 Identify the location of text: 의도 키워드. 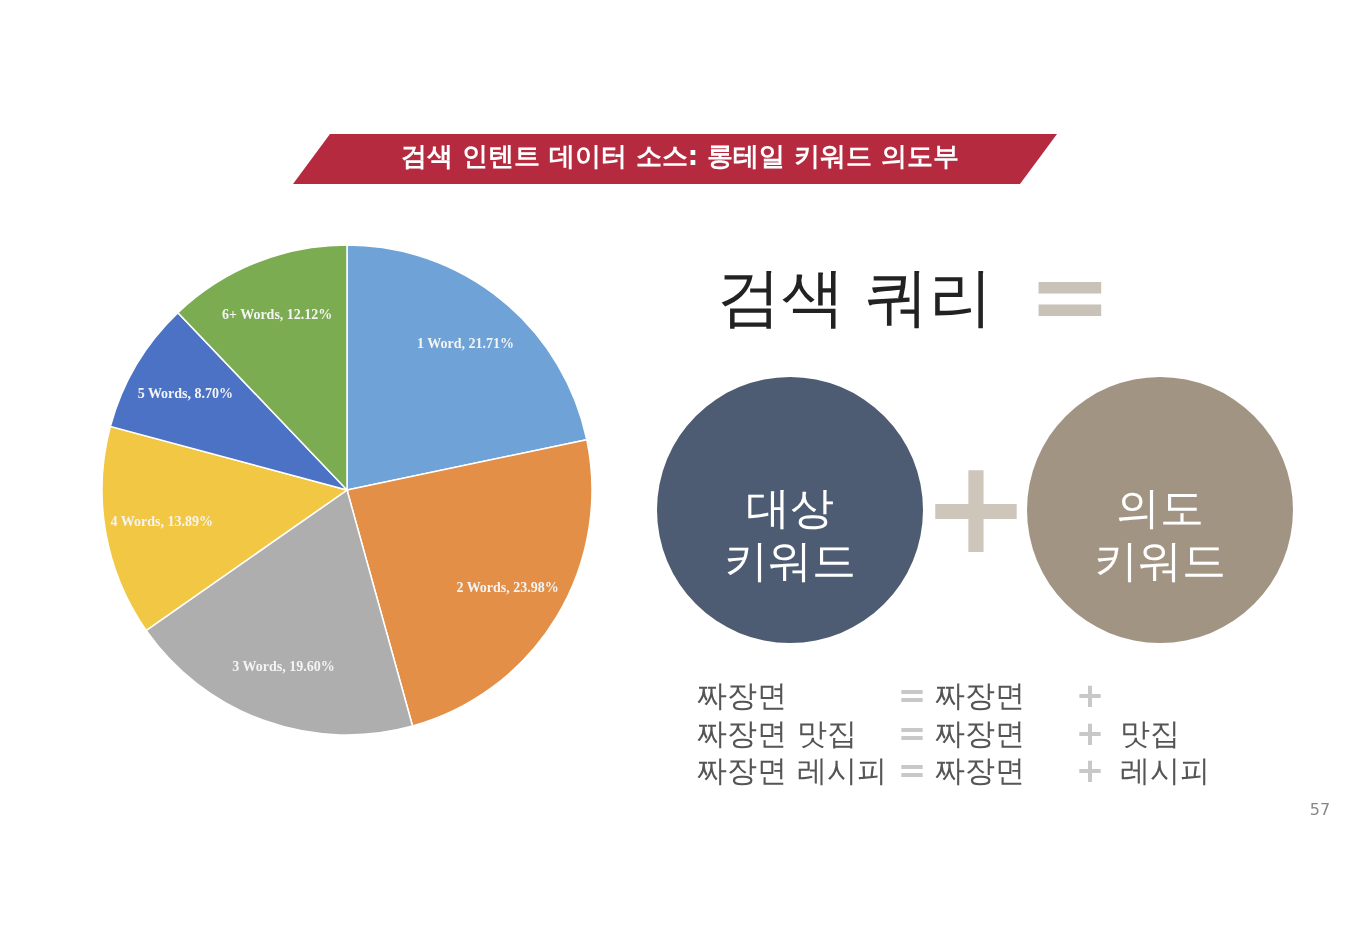
(1160, 534).